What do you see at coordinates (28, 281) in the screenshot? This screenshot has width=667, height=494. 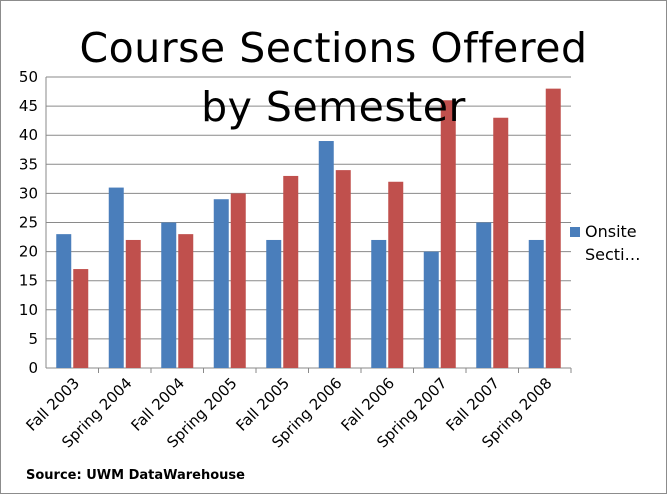 I see `y-tick-label-15: 15` at bounding box center [28, 281].